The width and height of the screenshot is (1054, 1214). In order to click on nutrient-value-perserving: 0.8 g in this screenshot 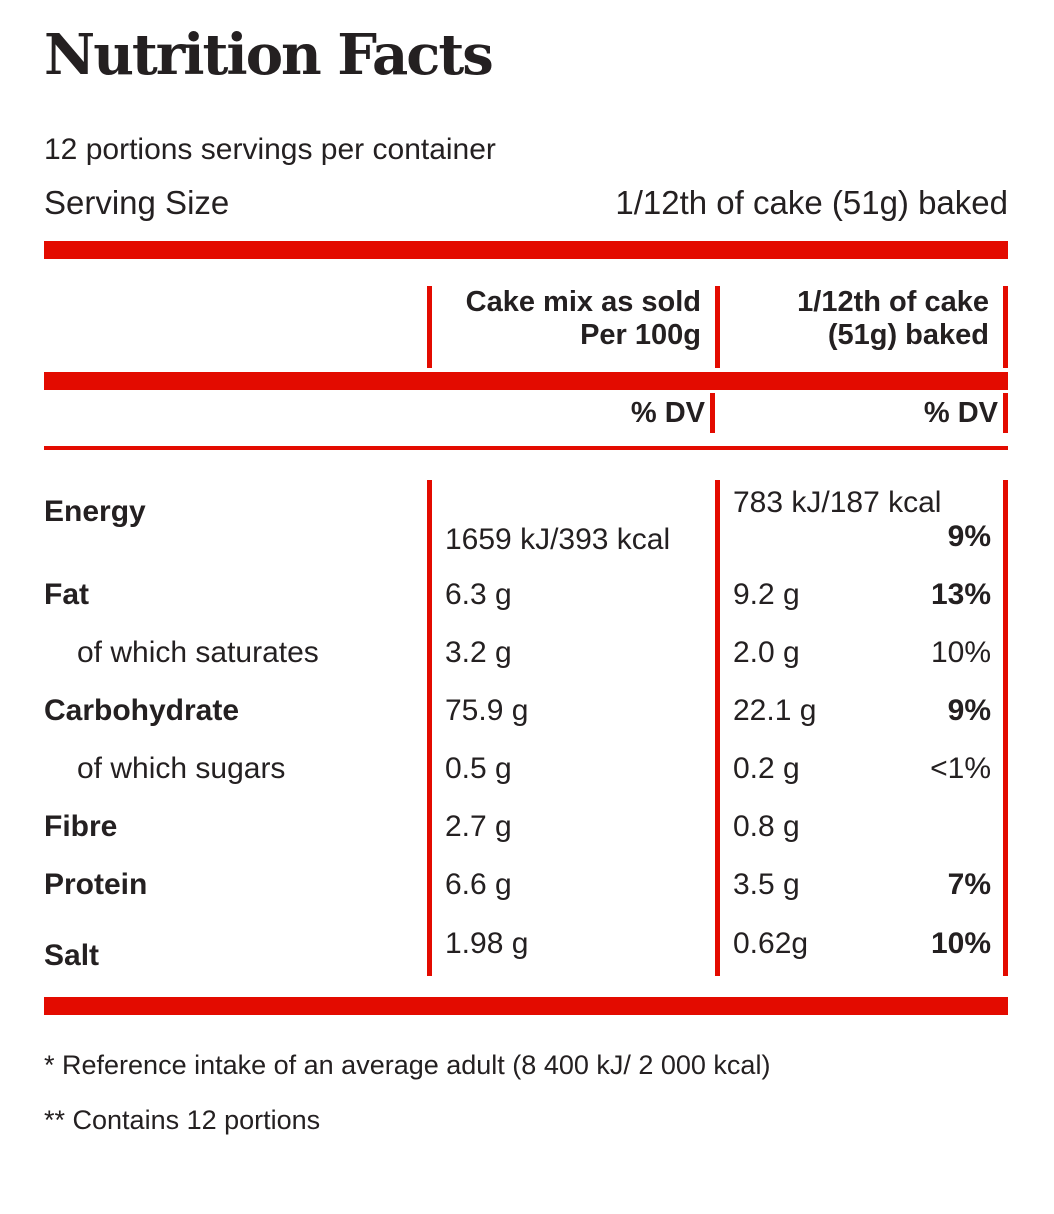, I will do `click(766, 826)`.